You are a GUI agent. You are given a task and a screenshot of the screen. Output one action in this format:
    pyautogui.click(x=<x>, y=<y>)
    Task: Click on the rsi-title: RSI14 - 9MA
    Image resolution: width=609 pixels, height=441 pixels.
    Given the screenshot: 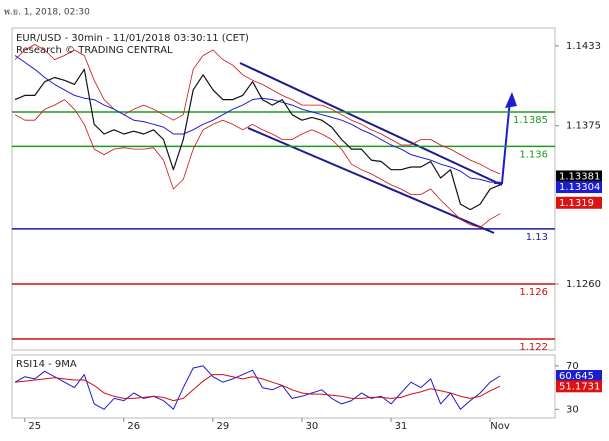 What is the action you would take?
    pyautogui.click(x=46, y=364)
    